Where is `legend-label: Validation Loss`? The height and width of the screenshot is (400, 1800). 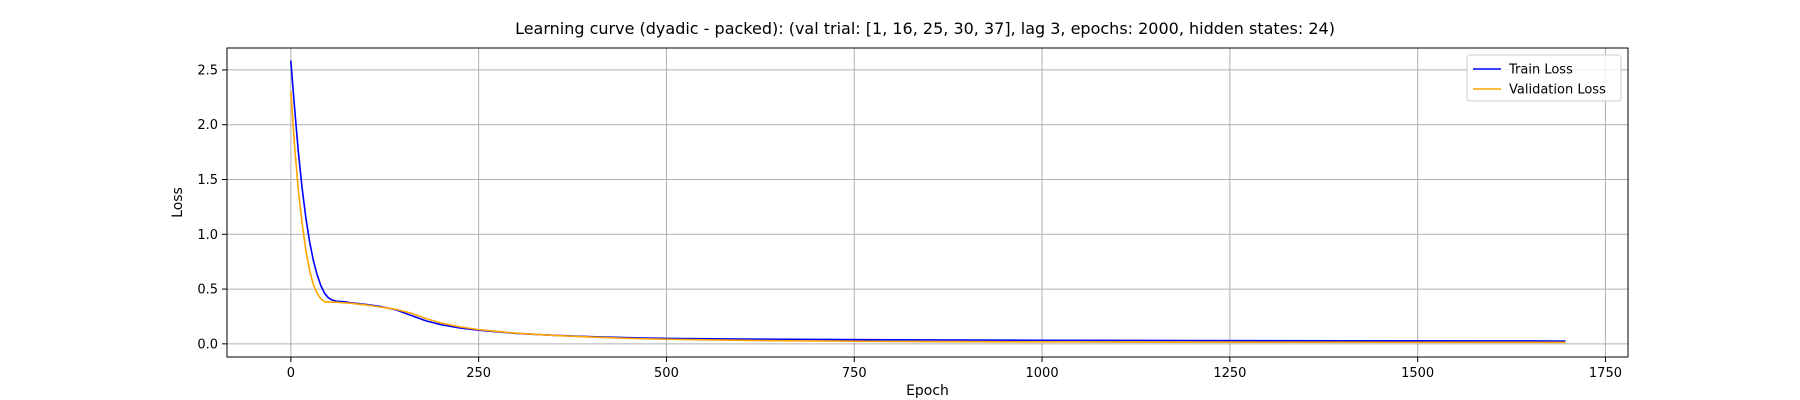 legend-label: Validation Loss is located at coordinates (1557, 90).